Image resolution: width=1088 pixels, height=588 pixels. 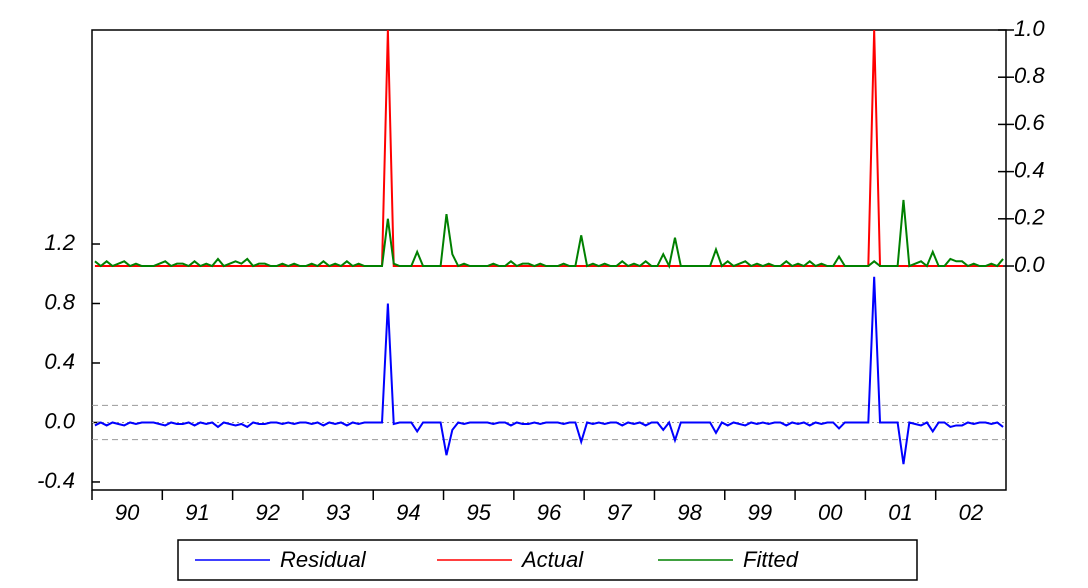 What do you see at coordinates (59, 361) in the screenshot?
I see `y-tick-label: 0.4` at bounding box center [59, 361].